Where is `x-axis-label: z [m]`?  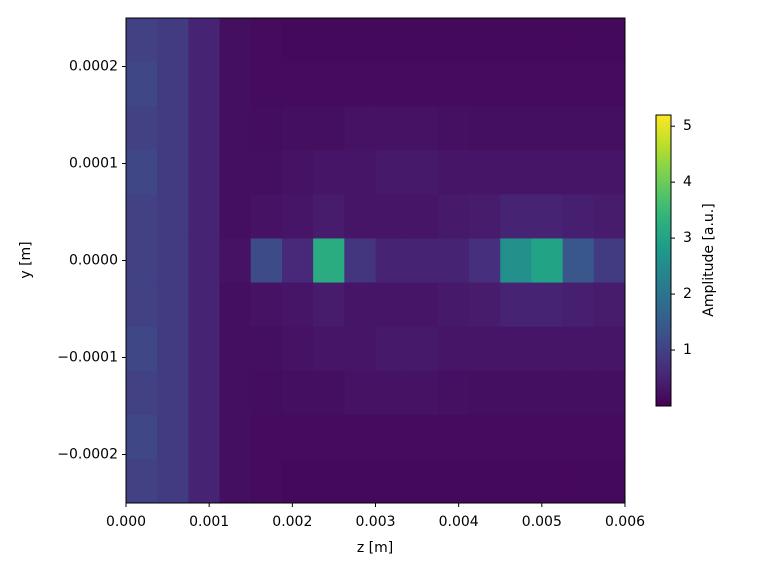
x-axis-label: z [m] is located at coordinates (375, 548).